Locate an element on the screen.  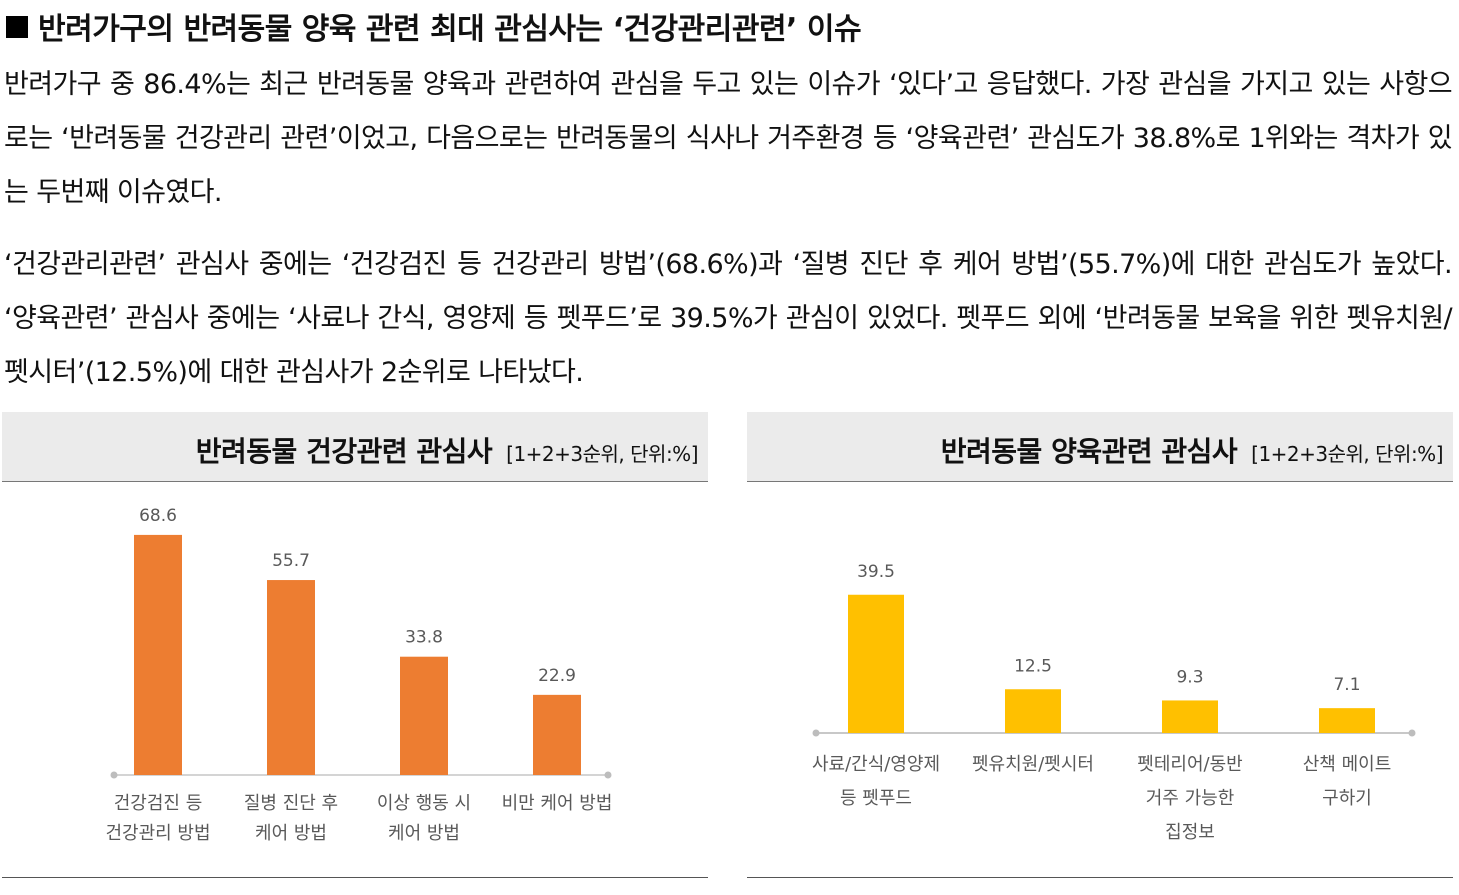
square-bullet-icon is located at coordinates (17, 27).